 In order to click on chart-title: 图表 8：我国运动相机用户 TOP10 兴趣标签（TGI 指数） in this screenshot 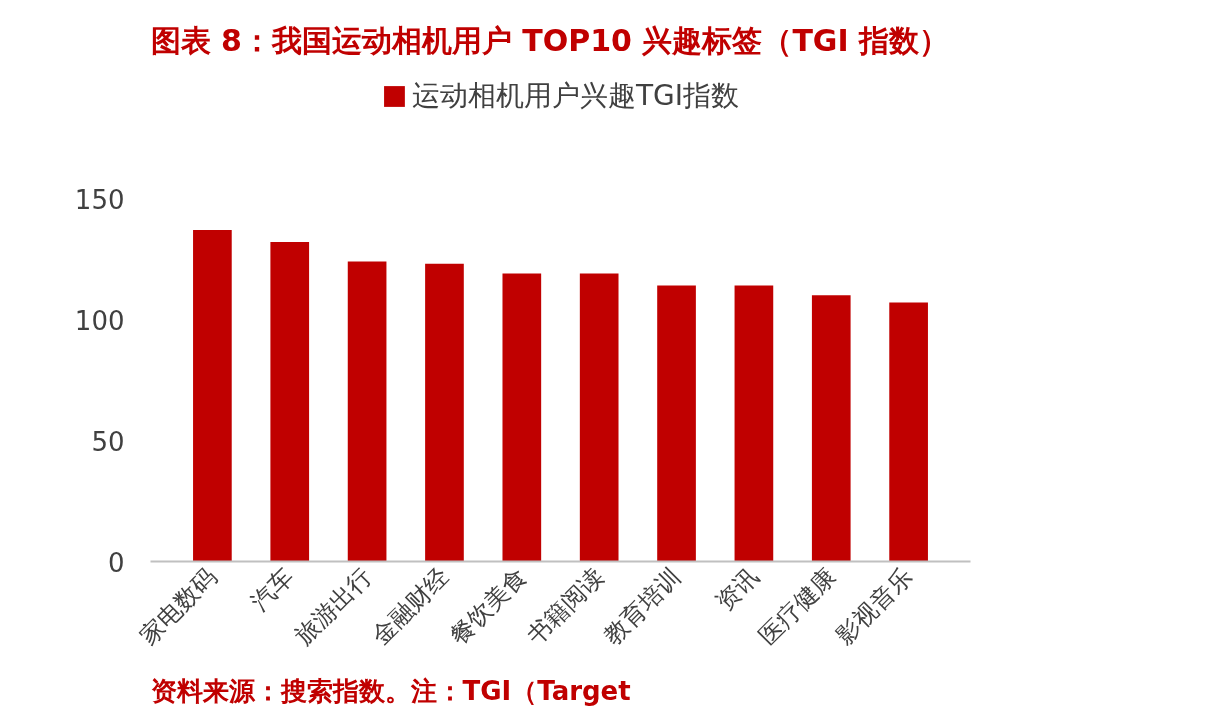, I will do `click(550, 40)`.